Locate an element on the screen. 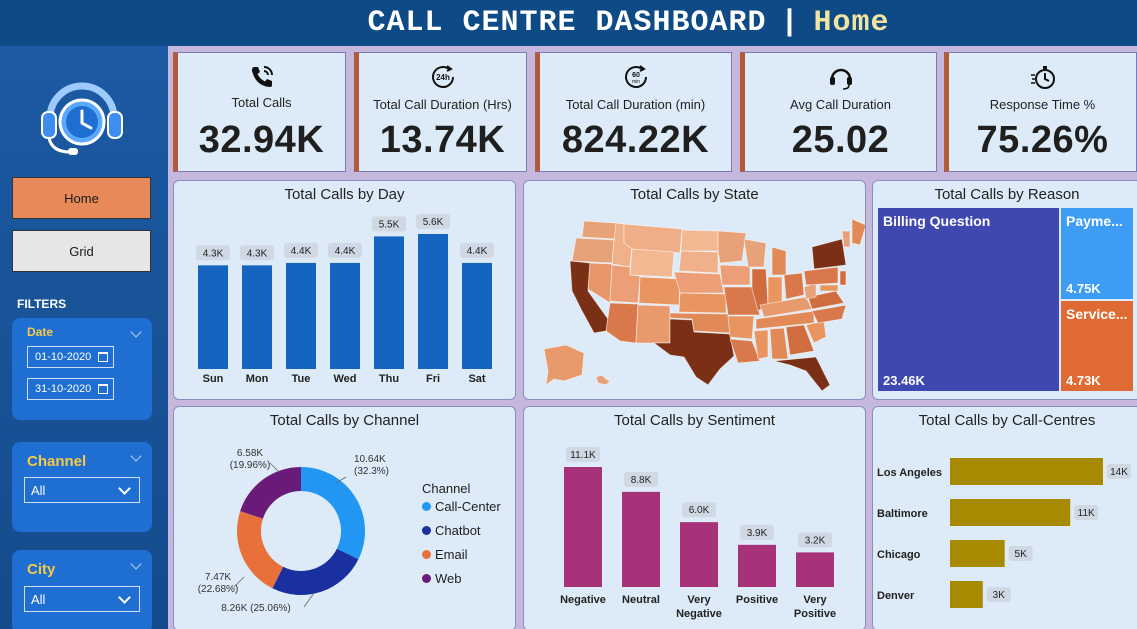 The image size is (1137, 629). kpi-avg-call-duration: Avg Call Duration 25.02 is located at coordinates (838, 112).